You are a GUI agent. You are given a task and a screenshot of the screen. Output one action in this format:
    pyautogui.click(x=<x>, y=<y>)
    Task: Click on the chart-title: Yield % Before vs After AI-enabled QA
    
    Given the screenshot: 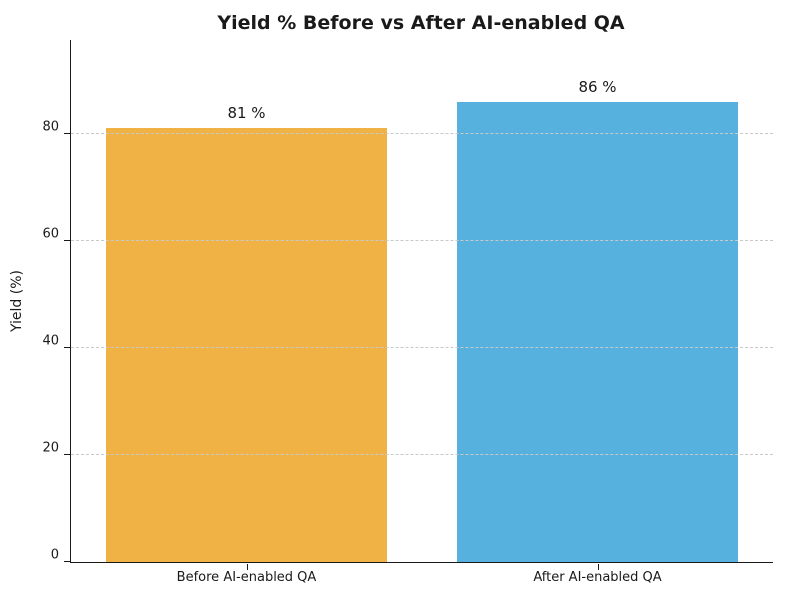 What is the action you would take?
    pyautogui.click(x=421, y=23)
    